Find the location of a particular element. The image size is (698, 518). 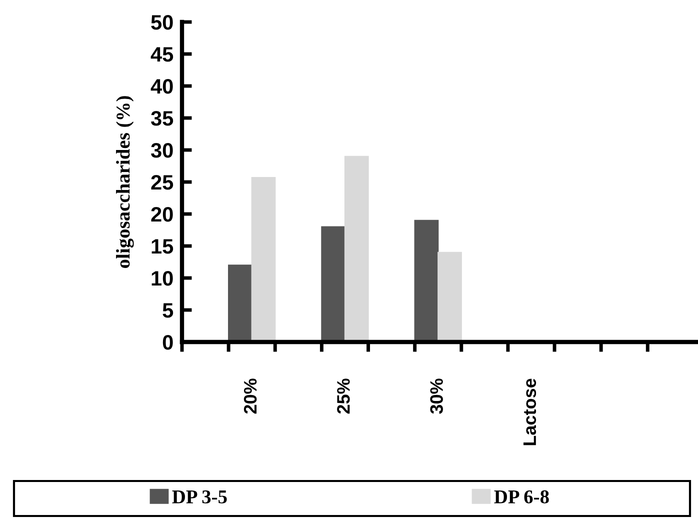

x-tick-label: Lactose is located at coordinates (529, 412).